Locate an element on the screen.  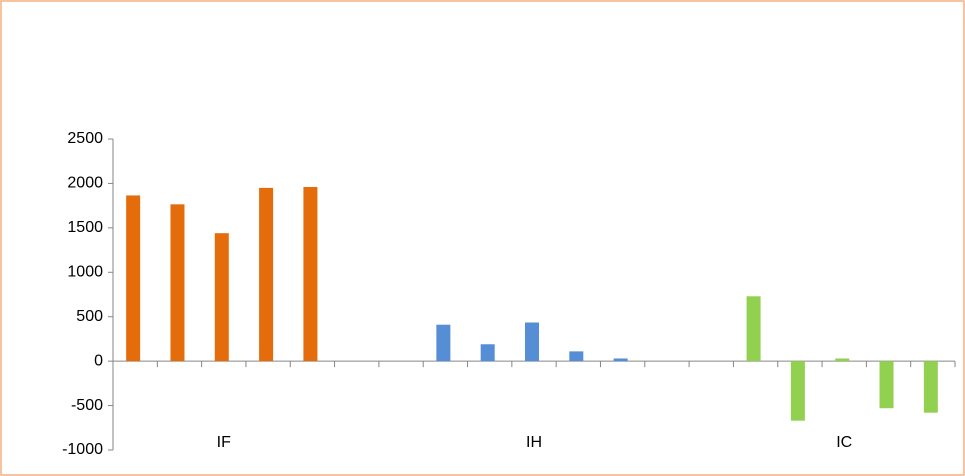
y-tick-label: 500 is located at coordinates (89, 316).